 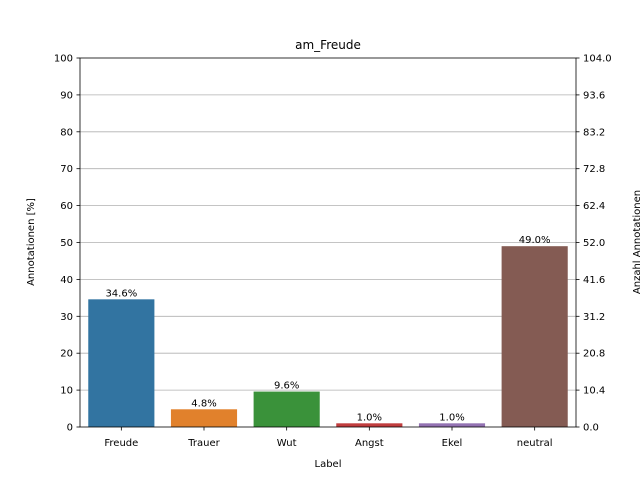 I want to click on value-label: 34.6%, so click(x=121, y=293).